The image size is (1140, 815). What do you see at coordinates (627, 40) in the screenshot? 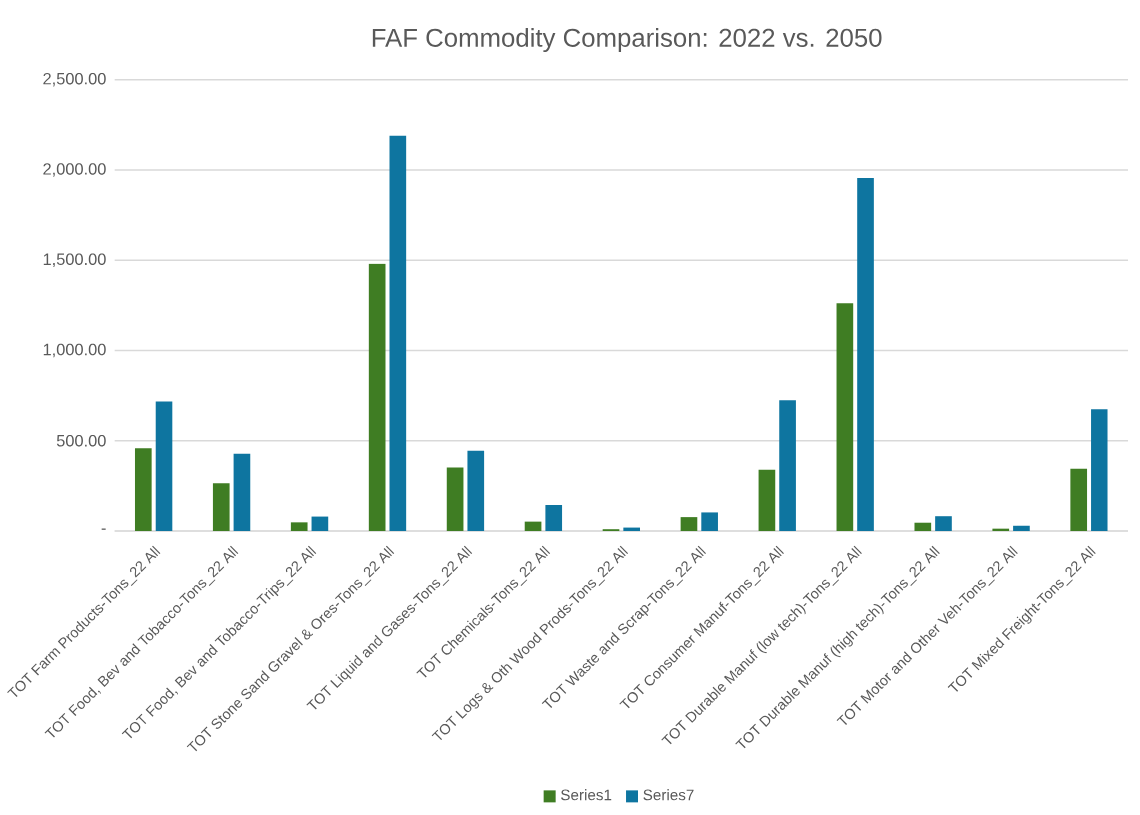
I see `chart-title: FAF Commodity Comparison: 2022 vs. 2050` at bounding box center [627, 40].